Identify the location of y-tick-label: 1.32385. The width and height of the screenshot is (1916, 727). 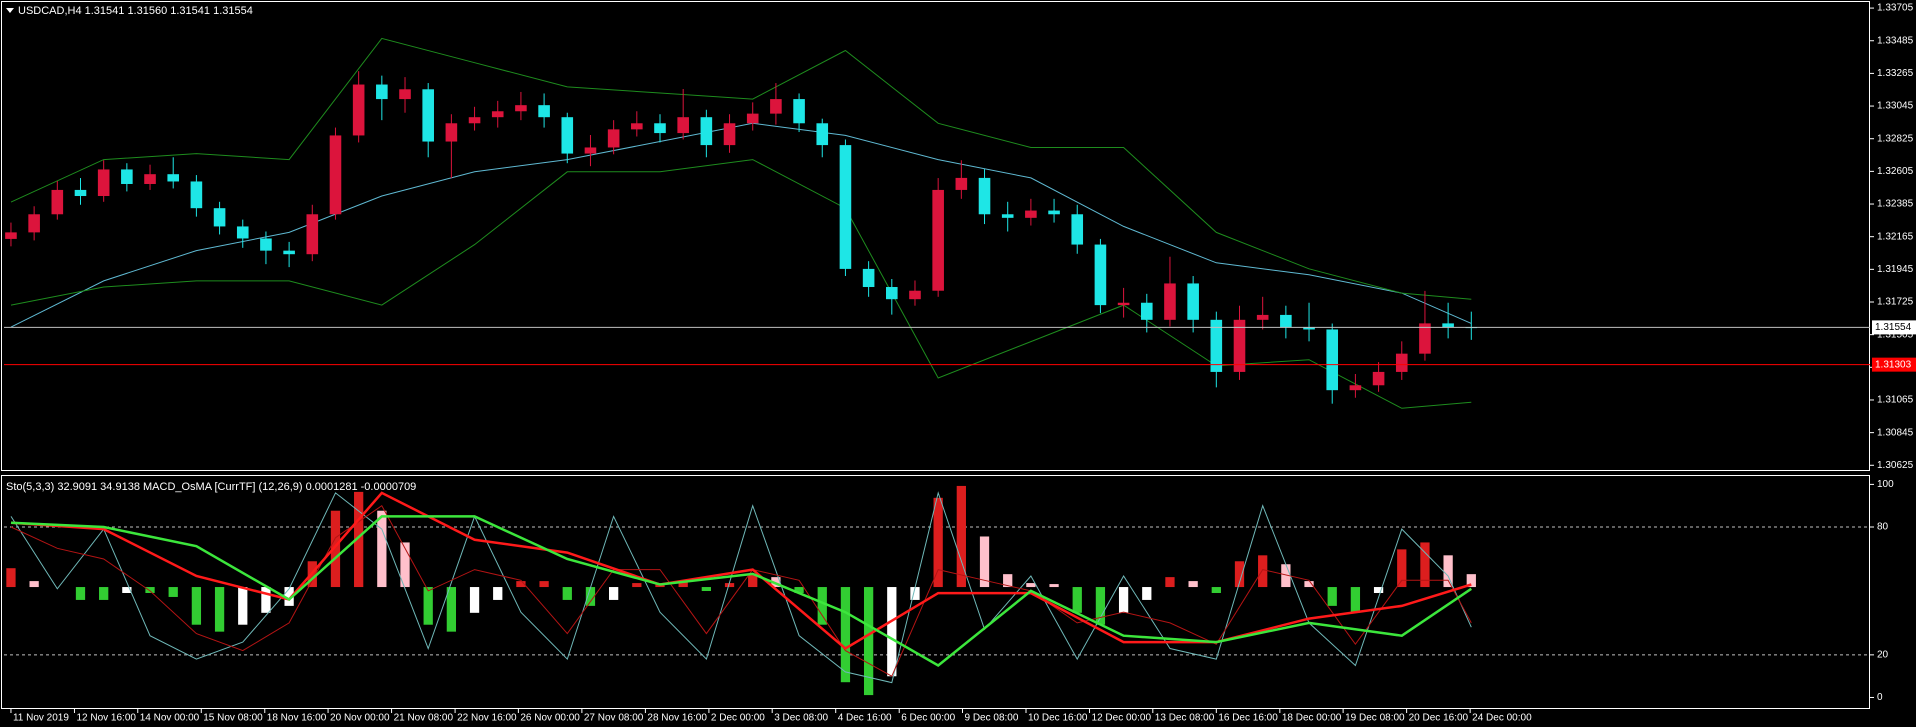
(1895, 204).